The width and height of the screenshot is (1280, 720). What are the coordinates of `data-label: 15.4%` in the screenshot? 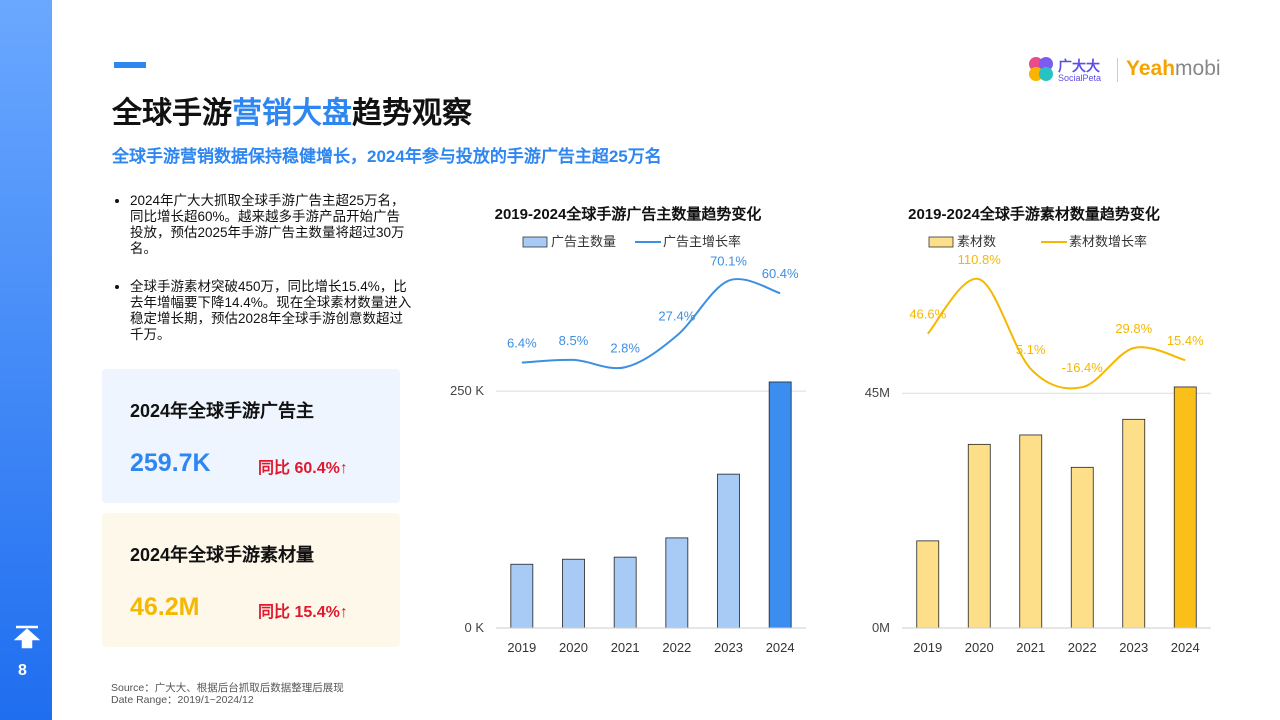 It's located at (1185, 340).